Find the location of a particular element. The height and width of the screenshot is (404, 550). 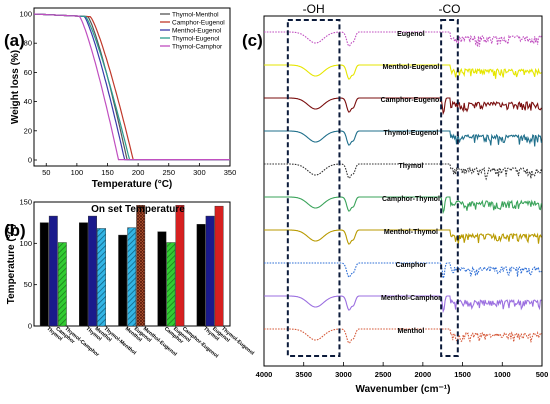

panel-c-spectrum-label: Menthol-Eugenol is located at coordinates (411, 67).